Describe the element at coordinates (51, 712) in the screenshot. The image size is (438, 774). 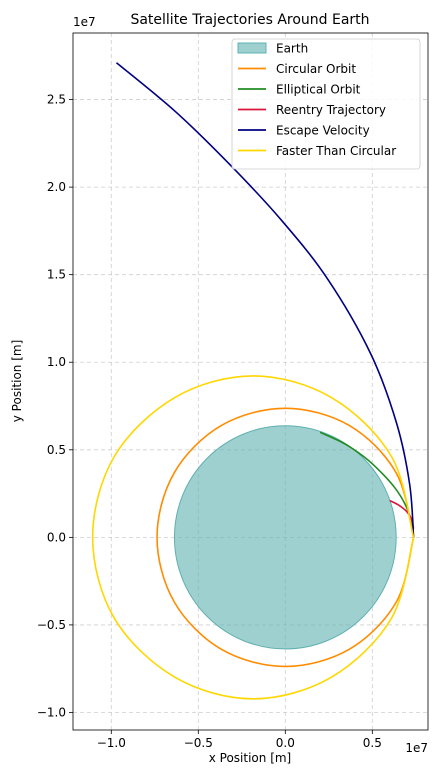
I see `y-tick-label: −1.0` at that location.